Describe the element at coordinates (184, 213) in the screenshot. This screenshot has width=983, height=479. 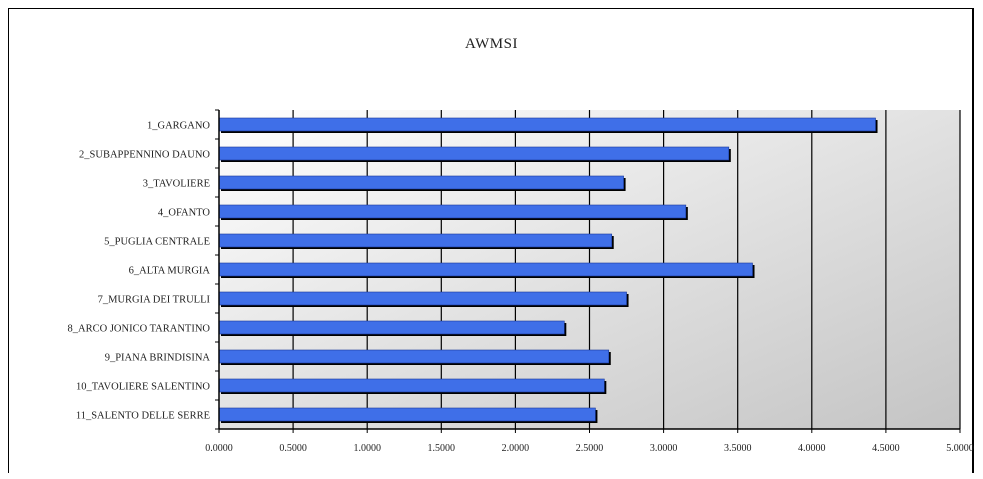
I see `category-label: 4_OFANTO` at that location.